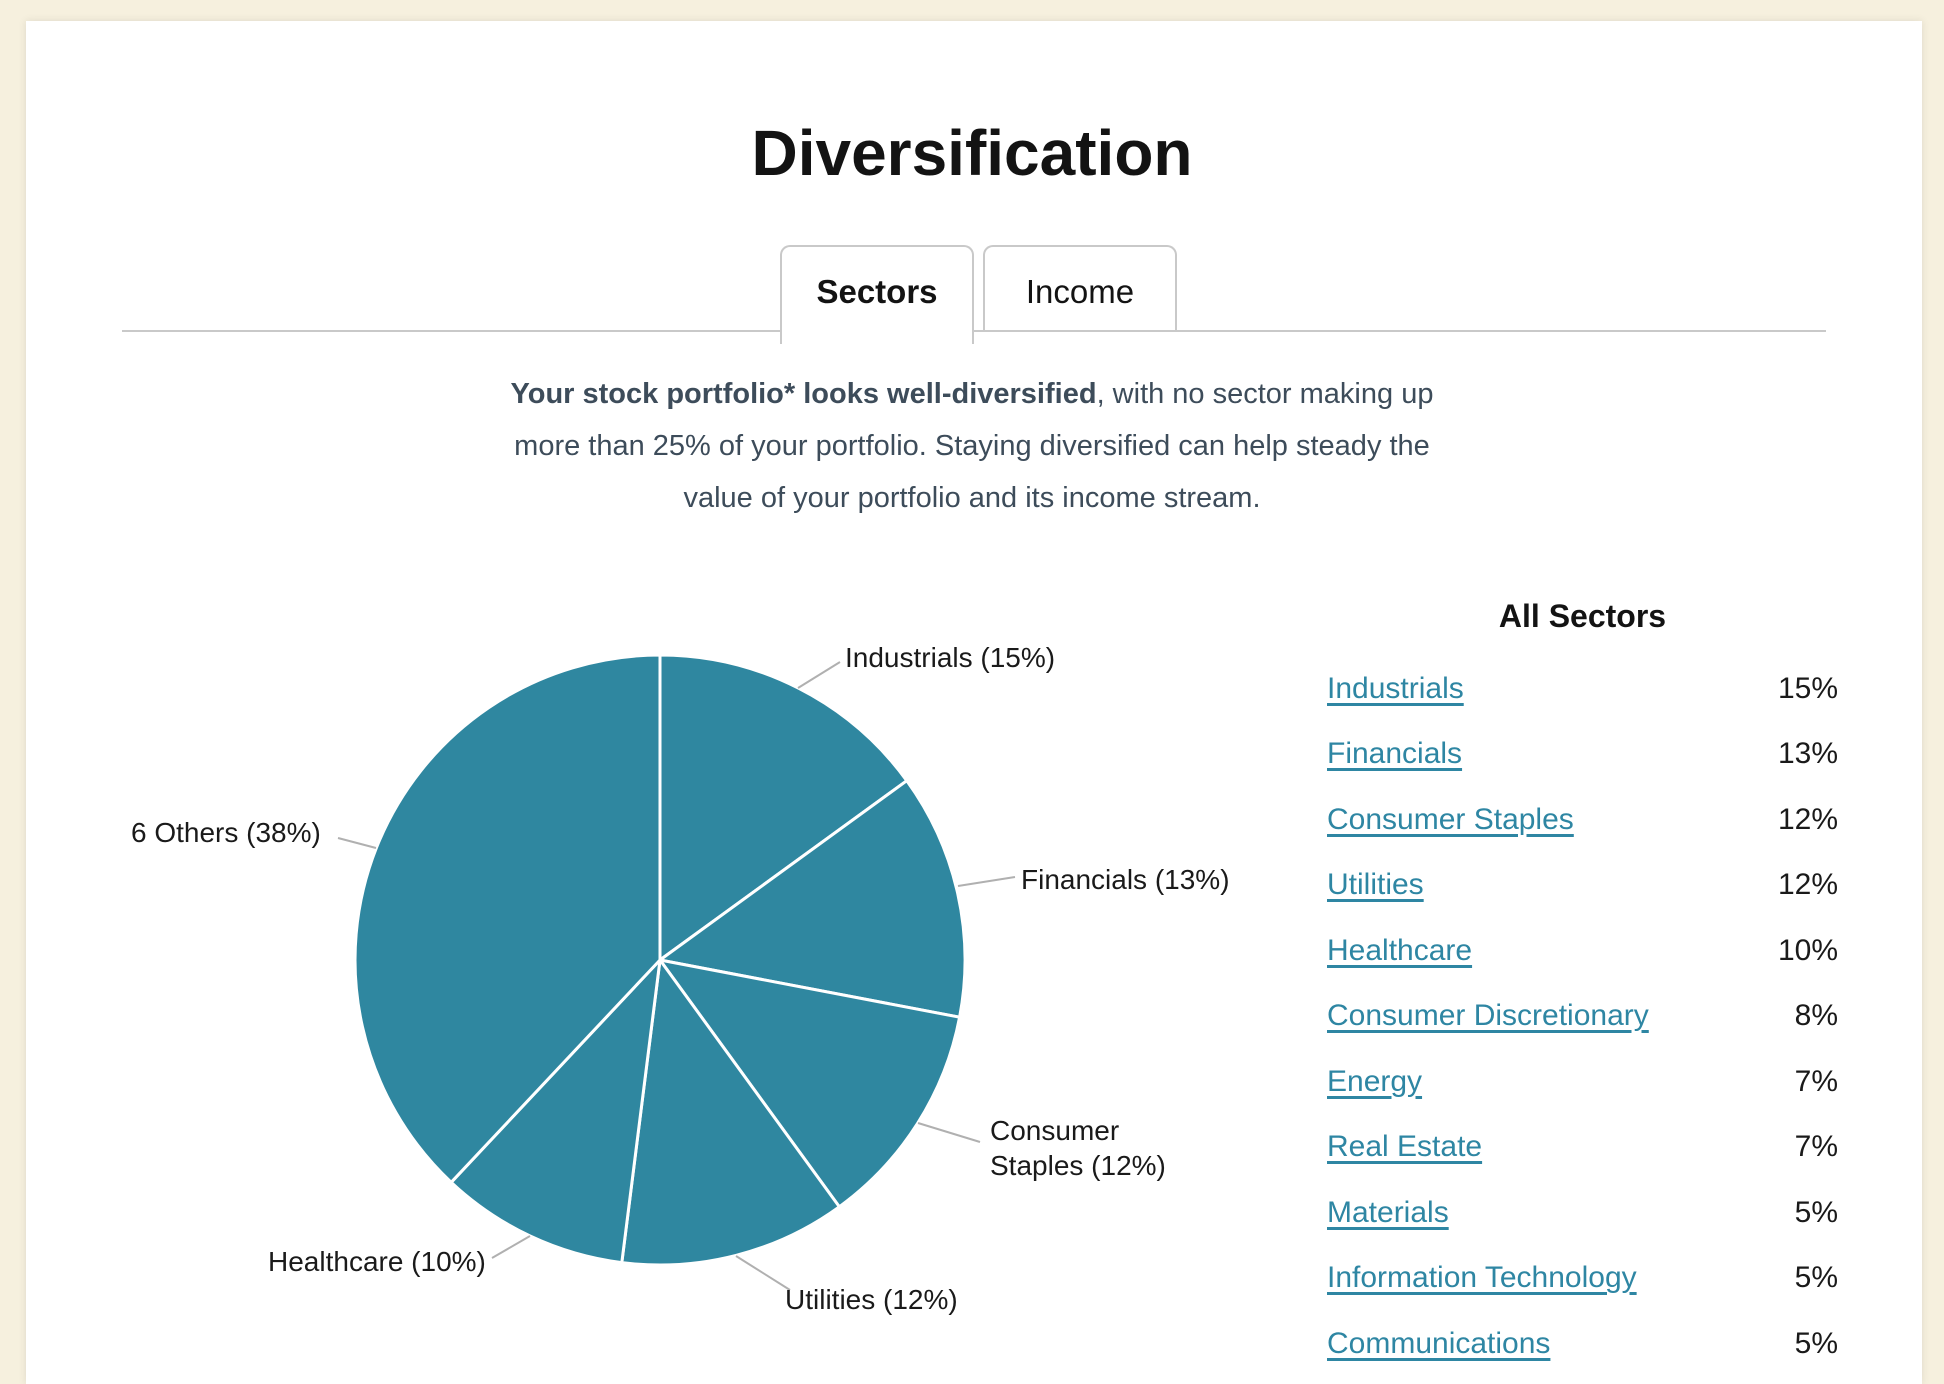 This screenshot has height=1384, width=1944. Describe the element at coordinates (1582, 886) in the screenshot. I see `sector-row: Utilities 12%` at that location.